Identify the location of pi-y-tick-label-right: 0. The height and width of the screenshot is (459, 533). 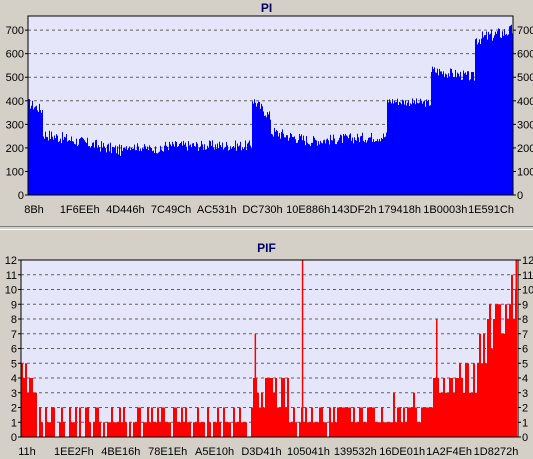
(520, 196).